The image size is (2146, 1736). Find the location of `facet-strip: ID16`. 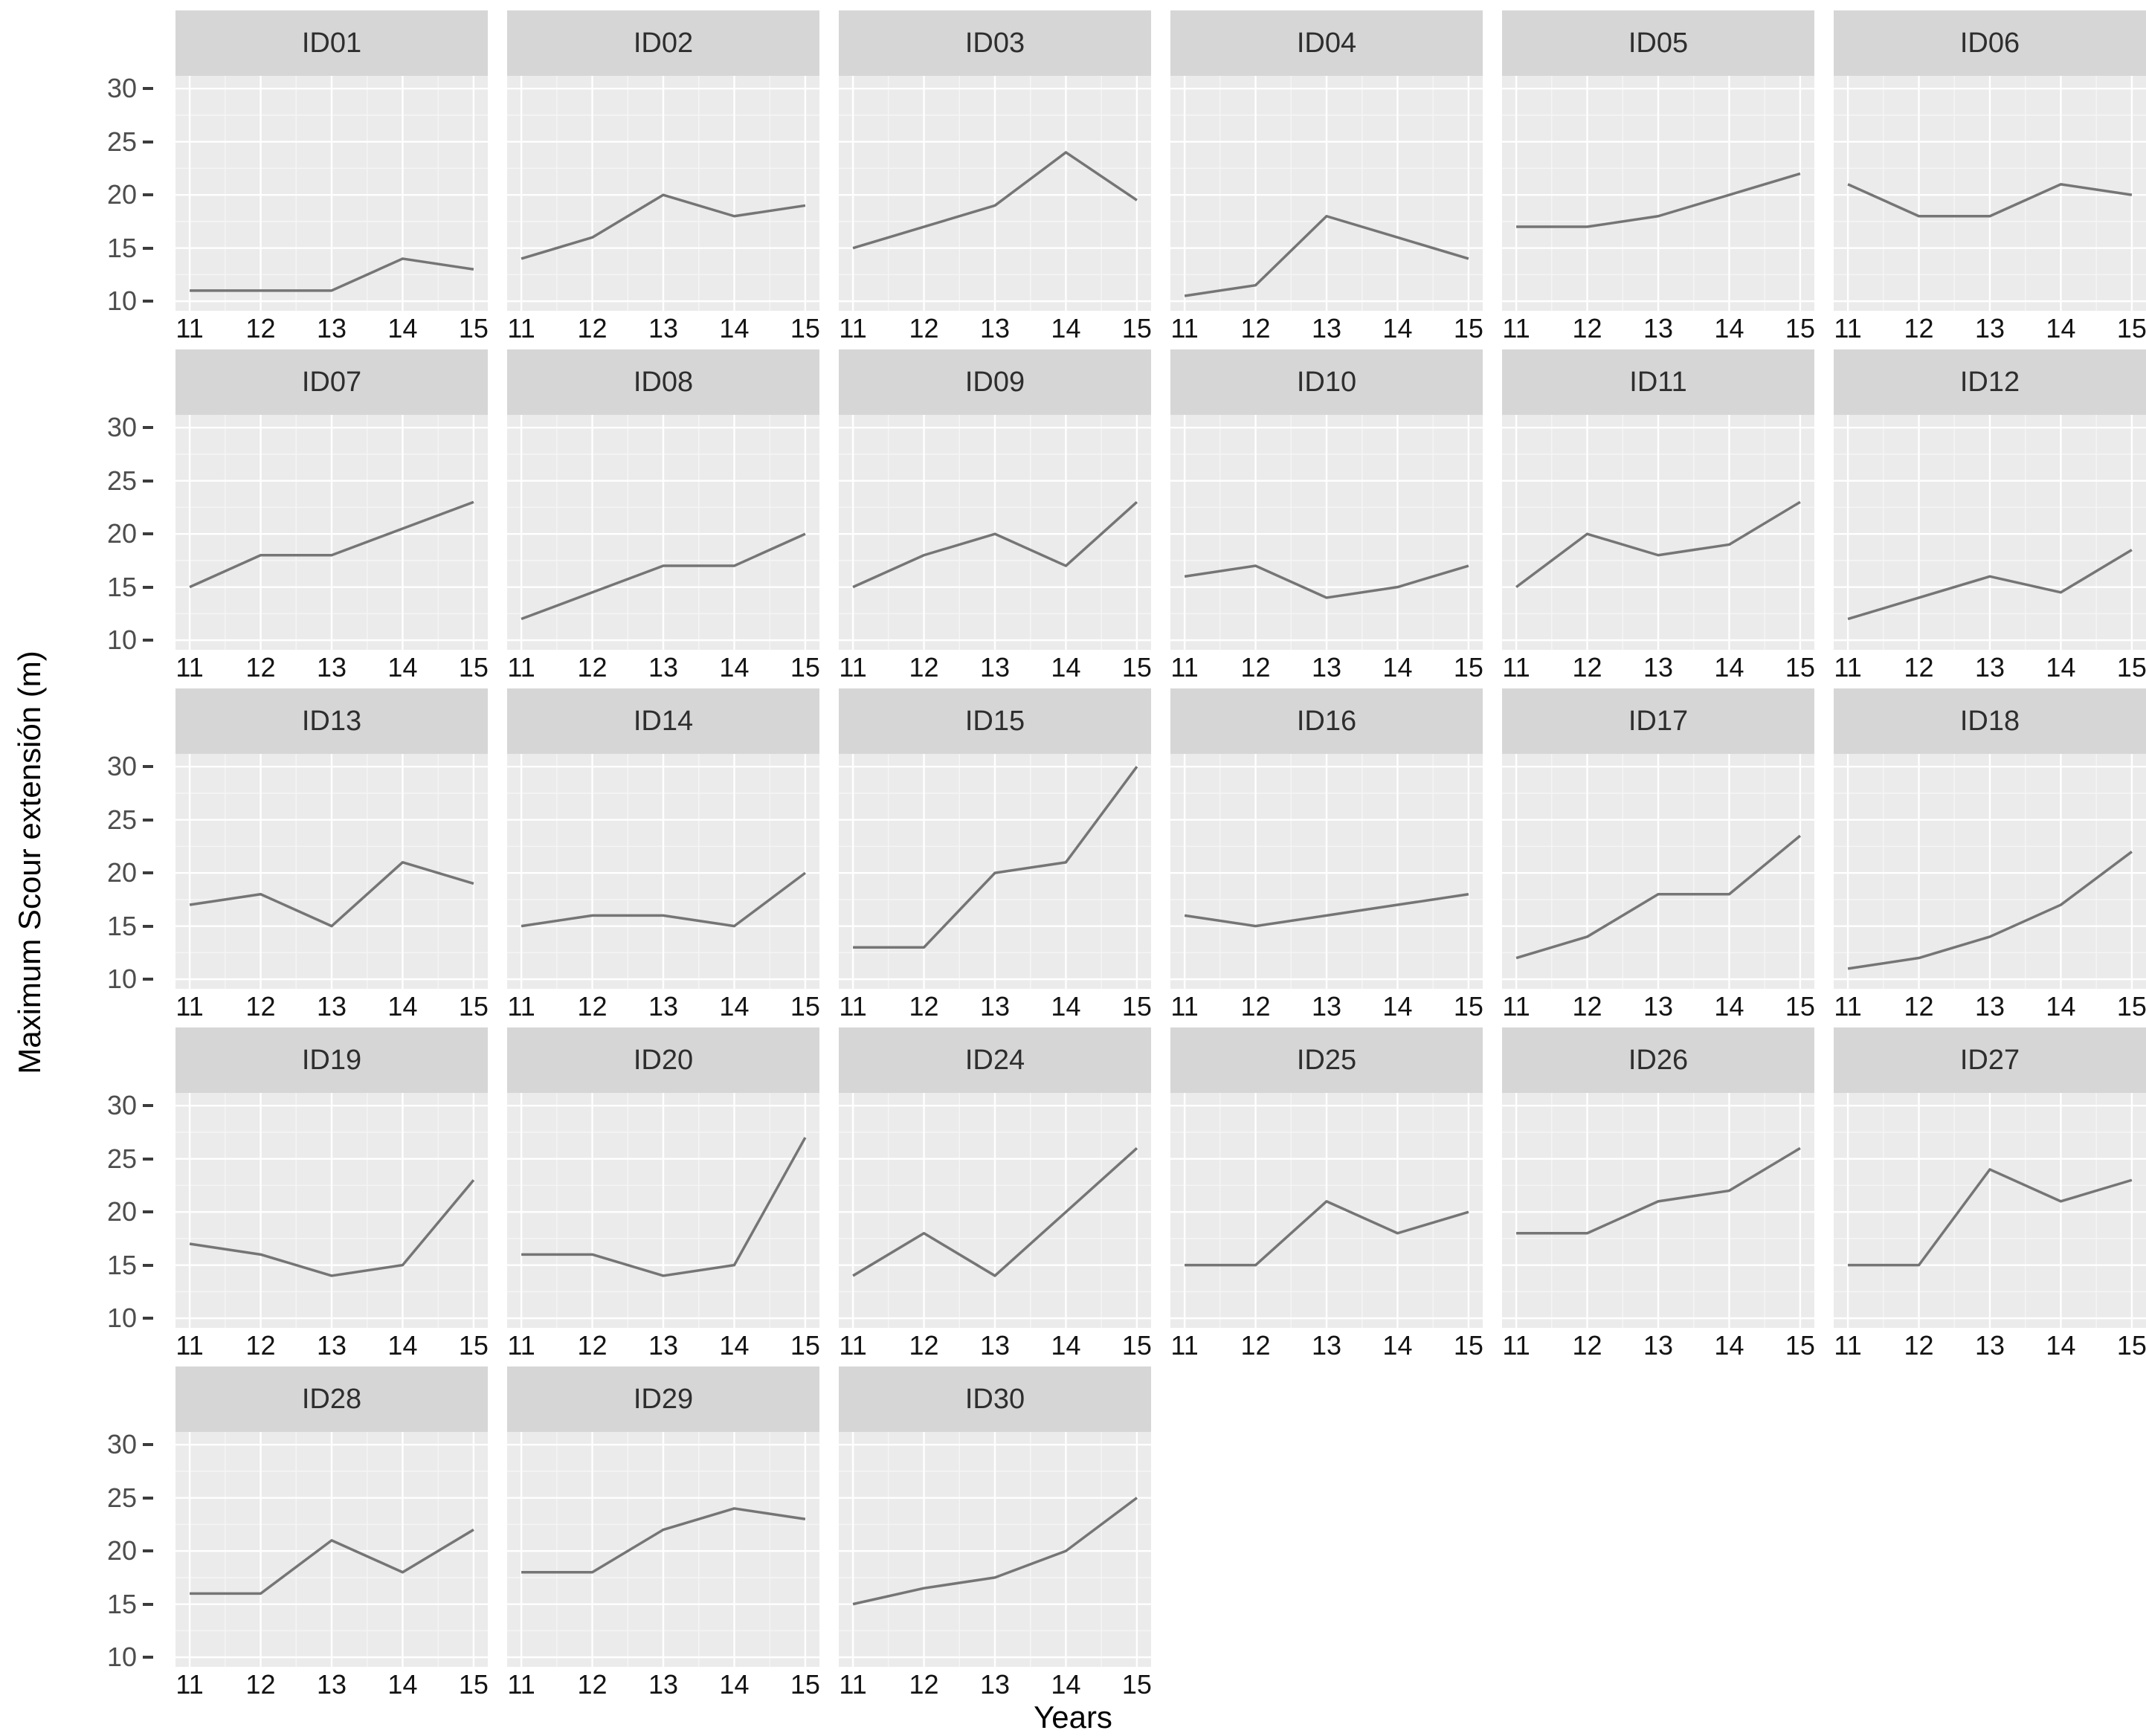

facet-strip: ID16 is located at coordinates (1326, 721).